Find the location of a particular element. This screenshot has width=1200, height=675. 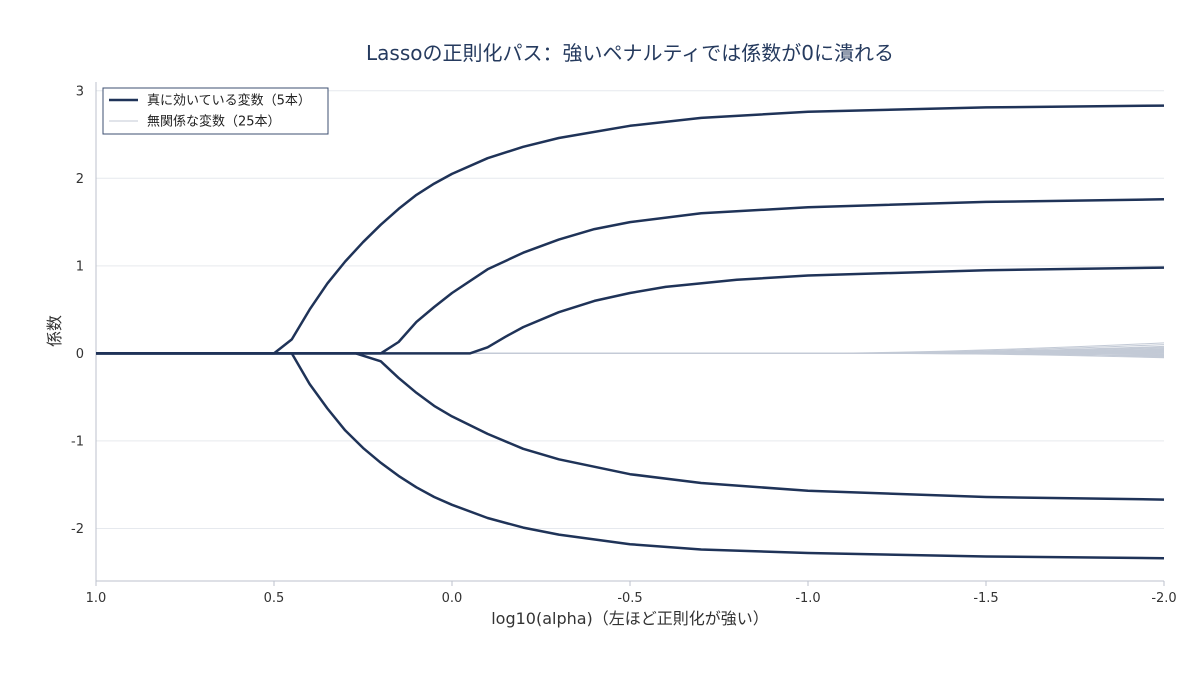

y-axis-title: 係数 is located at coordinates (54, 331).